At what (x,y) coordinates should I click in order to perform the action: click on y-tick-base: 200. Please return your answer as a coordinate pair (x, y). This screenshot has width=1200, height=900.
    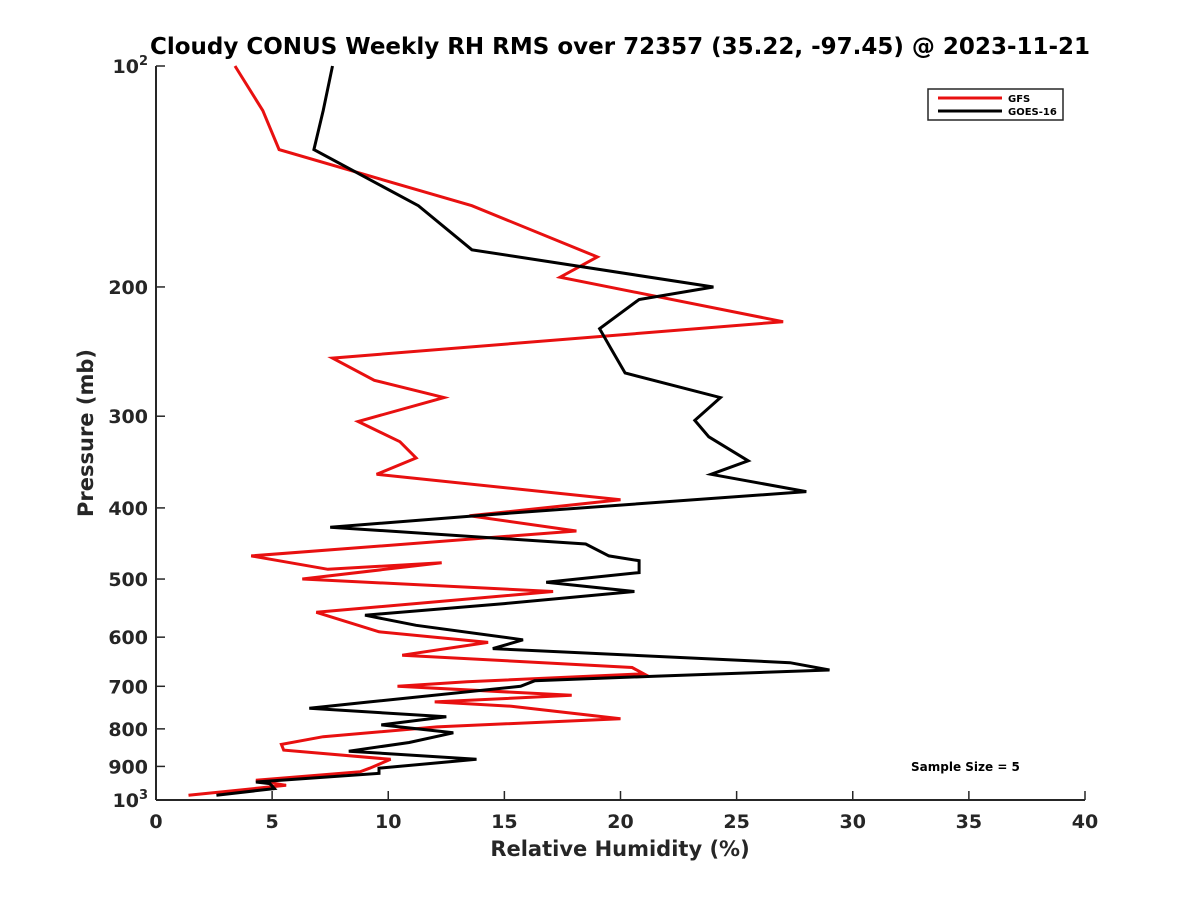
    Looking at the image, I should click on (128, 288).